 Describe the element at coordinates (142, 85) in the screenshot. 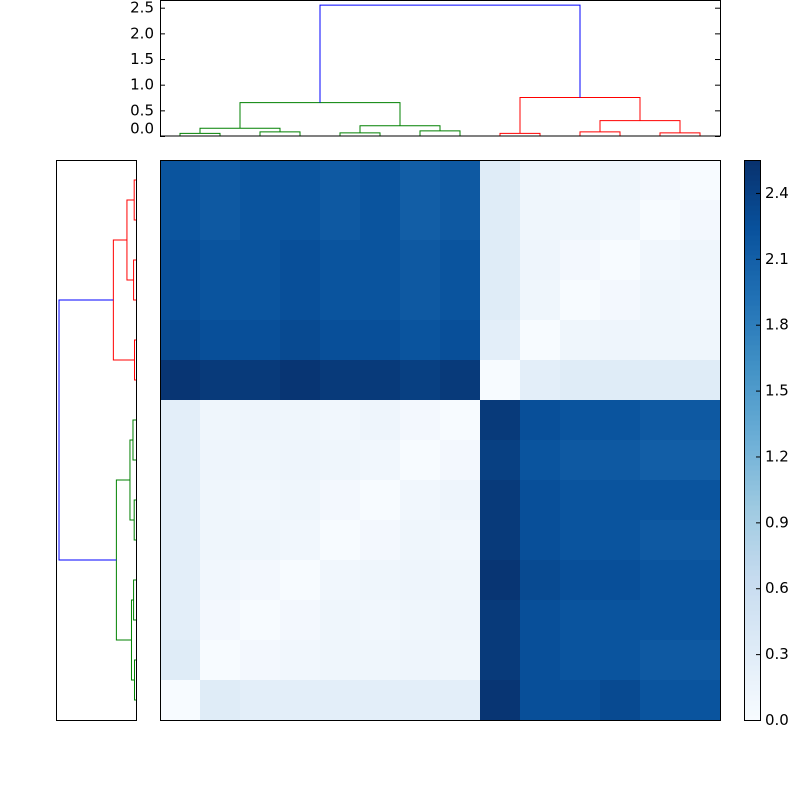

I see `y-tick-label: 1.0` at that location.